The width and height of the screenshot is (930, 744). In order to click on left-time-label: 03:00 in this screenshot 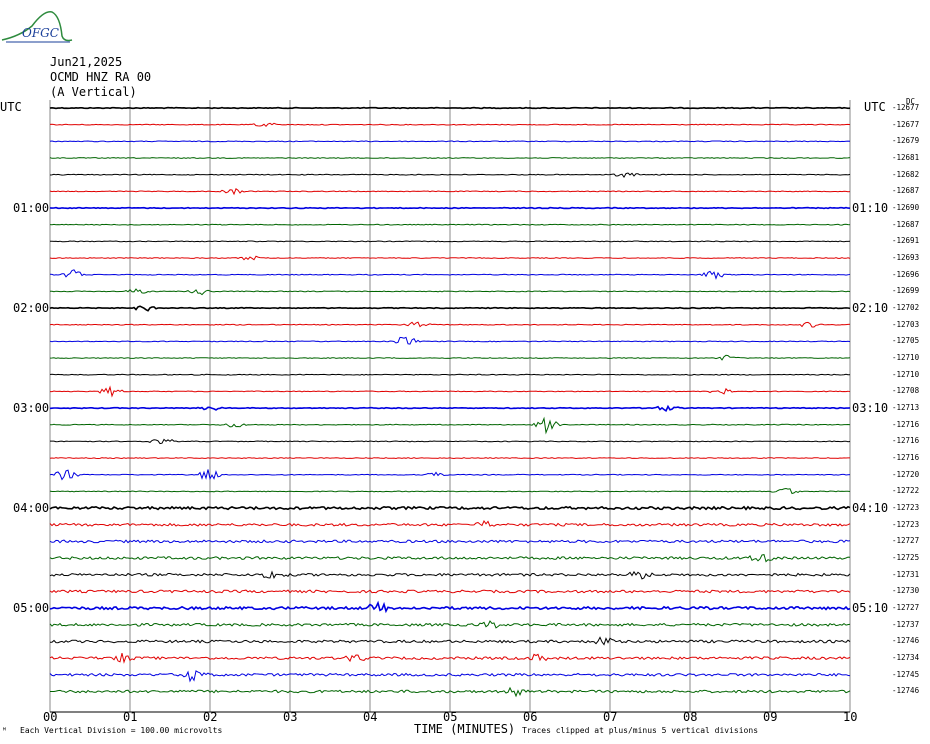, I will do `click(31, 408)`.